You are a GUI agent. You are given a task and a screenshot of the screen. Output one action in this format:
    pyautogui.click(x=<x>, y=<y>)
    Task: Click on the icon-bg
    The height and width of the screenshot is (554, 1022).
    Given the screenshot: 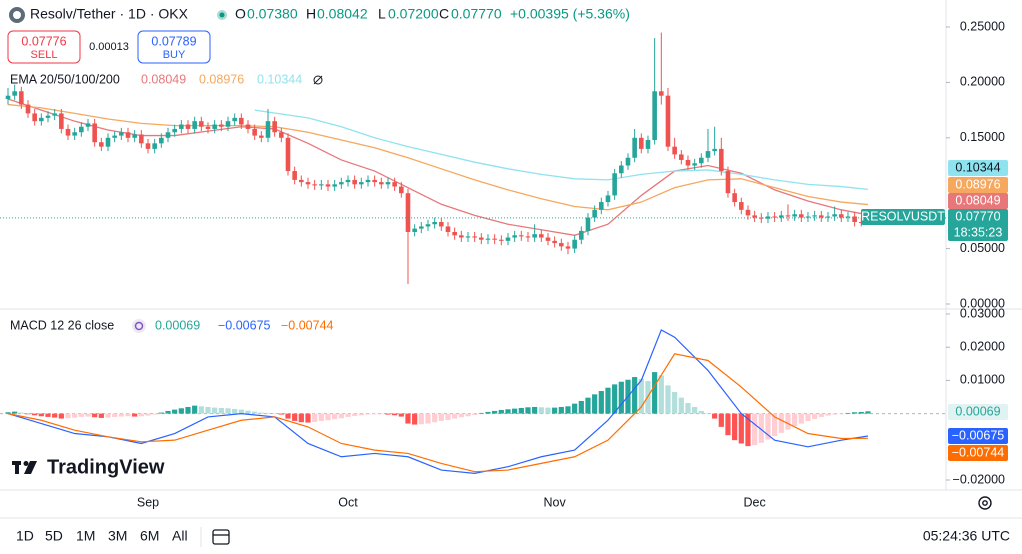 What is the action you would take?
    pyautogui.click(x=139, y=326)
    